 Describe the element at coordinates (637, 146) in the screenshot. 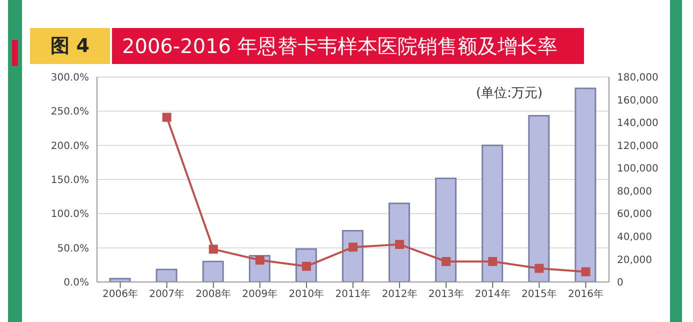

I see `y2-tick-label: 120,000` at that location.